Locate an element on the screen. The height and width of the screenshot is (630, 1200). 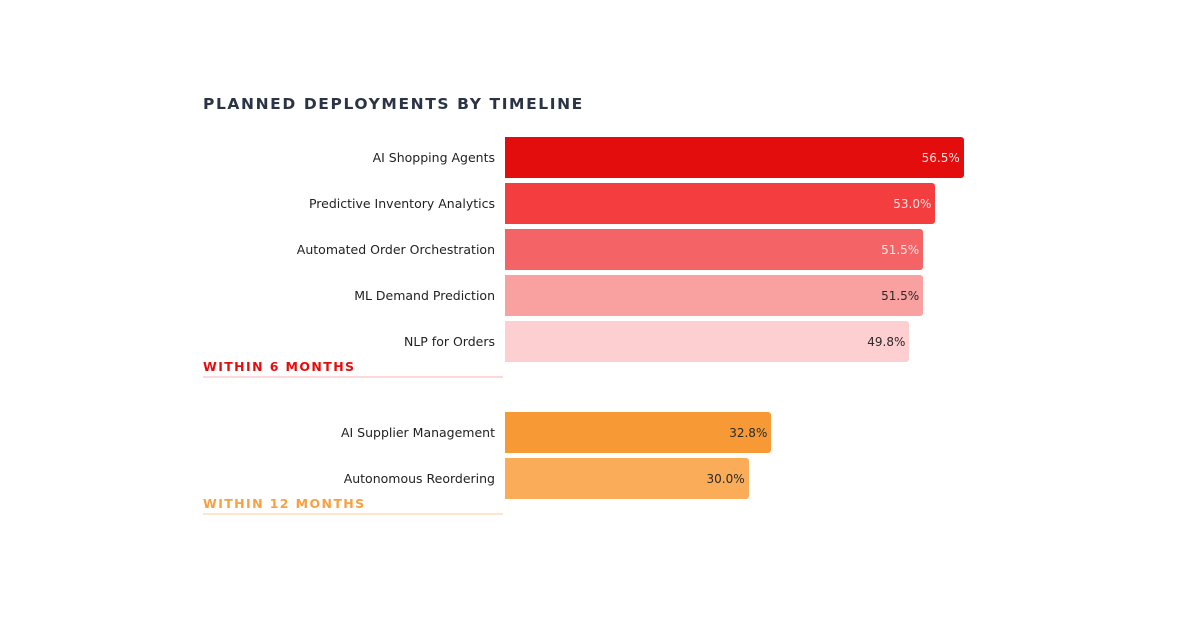
data-label: 49.8% is located at coordinates (886, 342).